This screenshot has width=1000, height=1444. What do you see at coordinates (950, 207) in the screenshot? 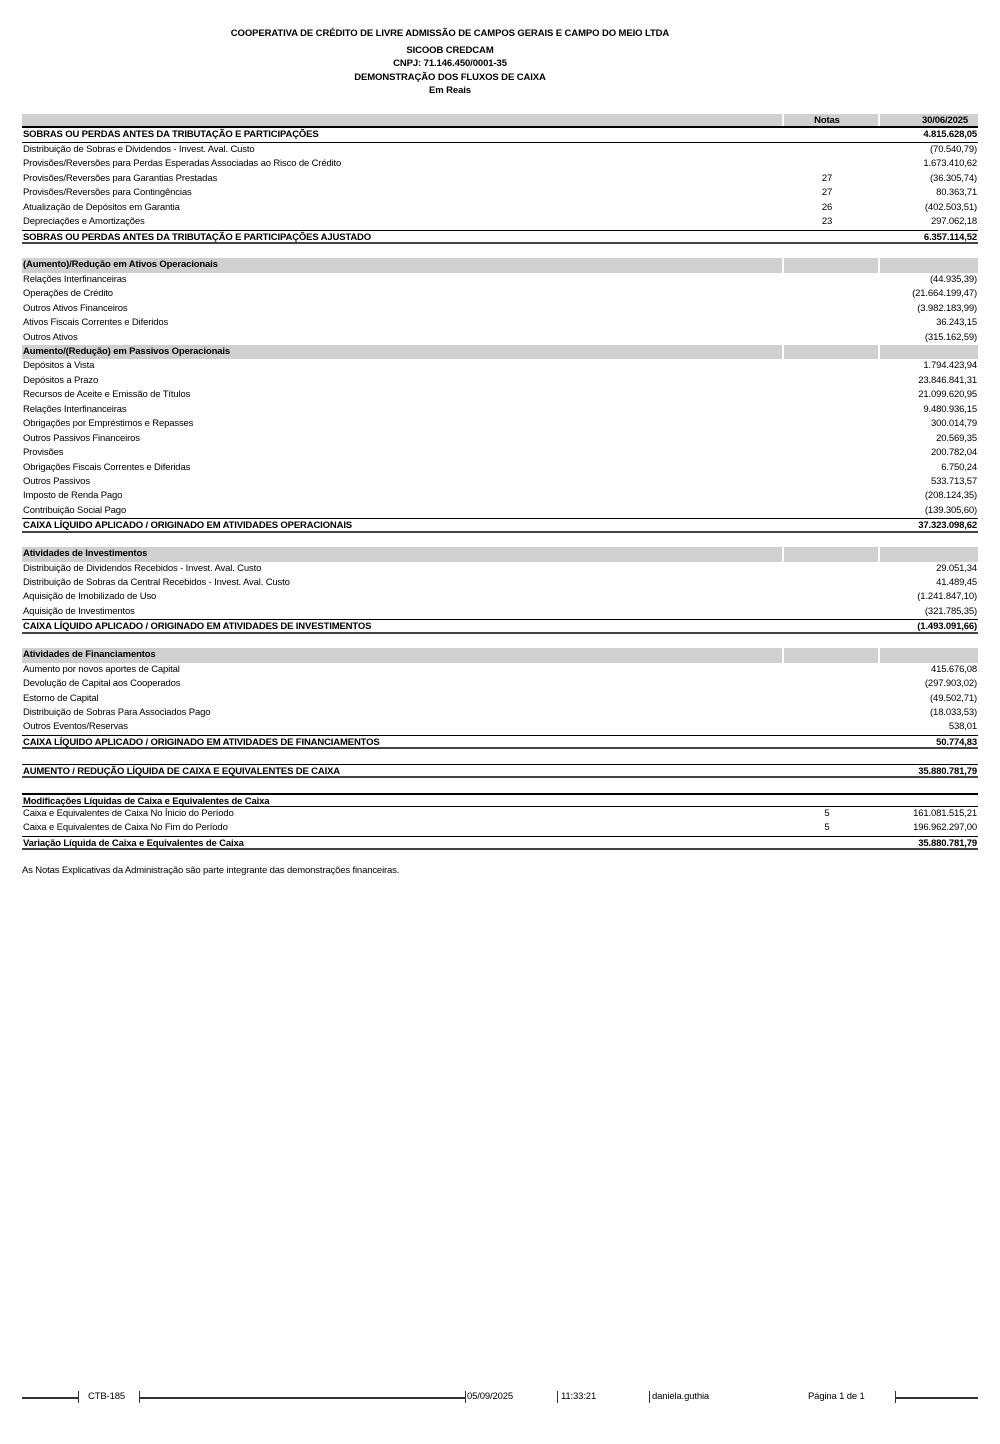
I see `row-value: (402.503,51)` at bounding box center [950, 207].